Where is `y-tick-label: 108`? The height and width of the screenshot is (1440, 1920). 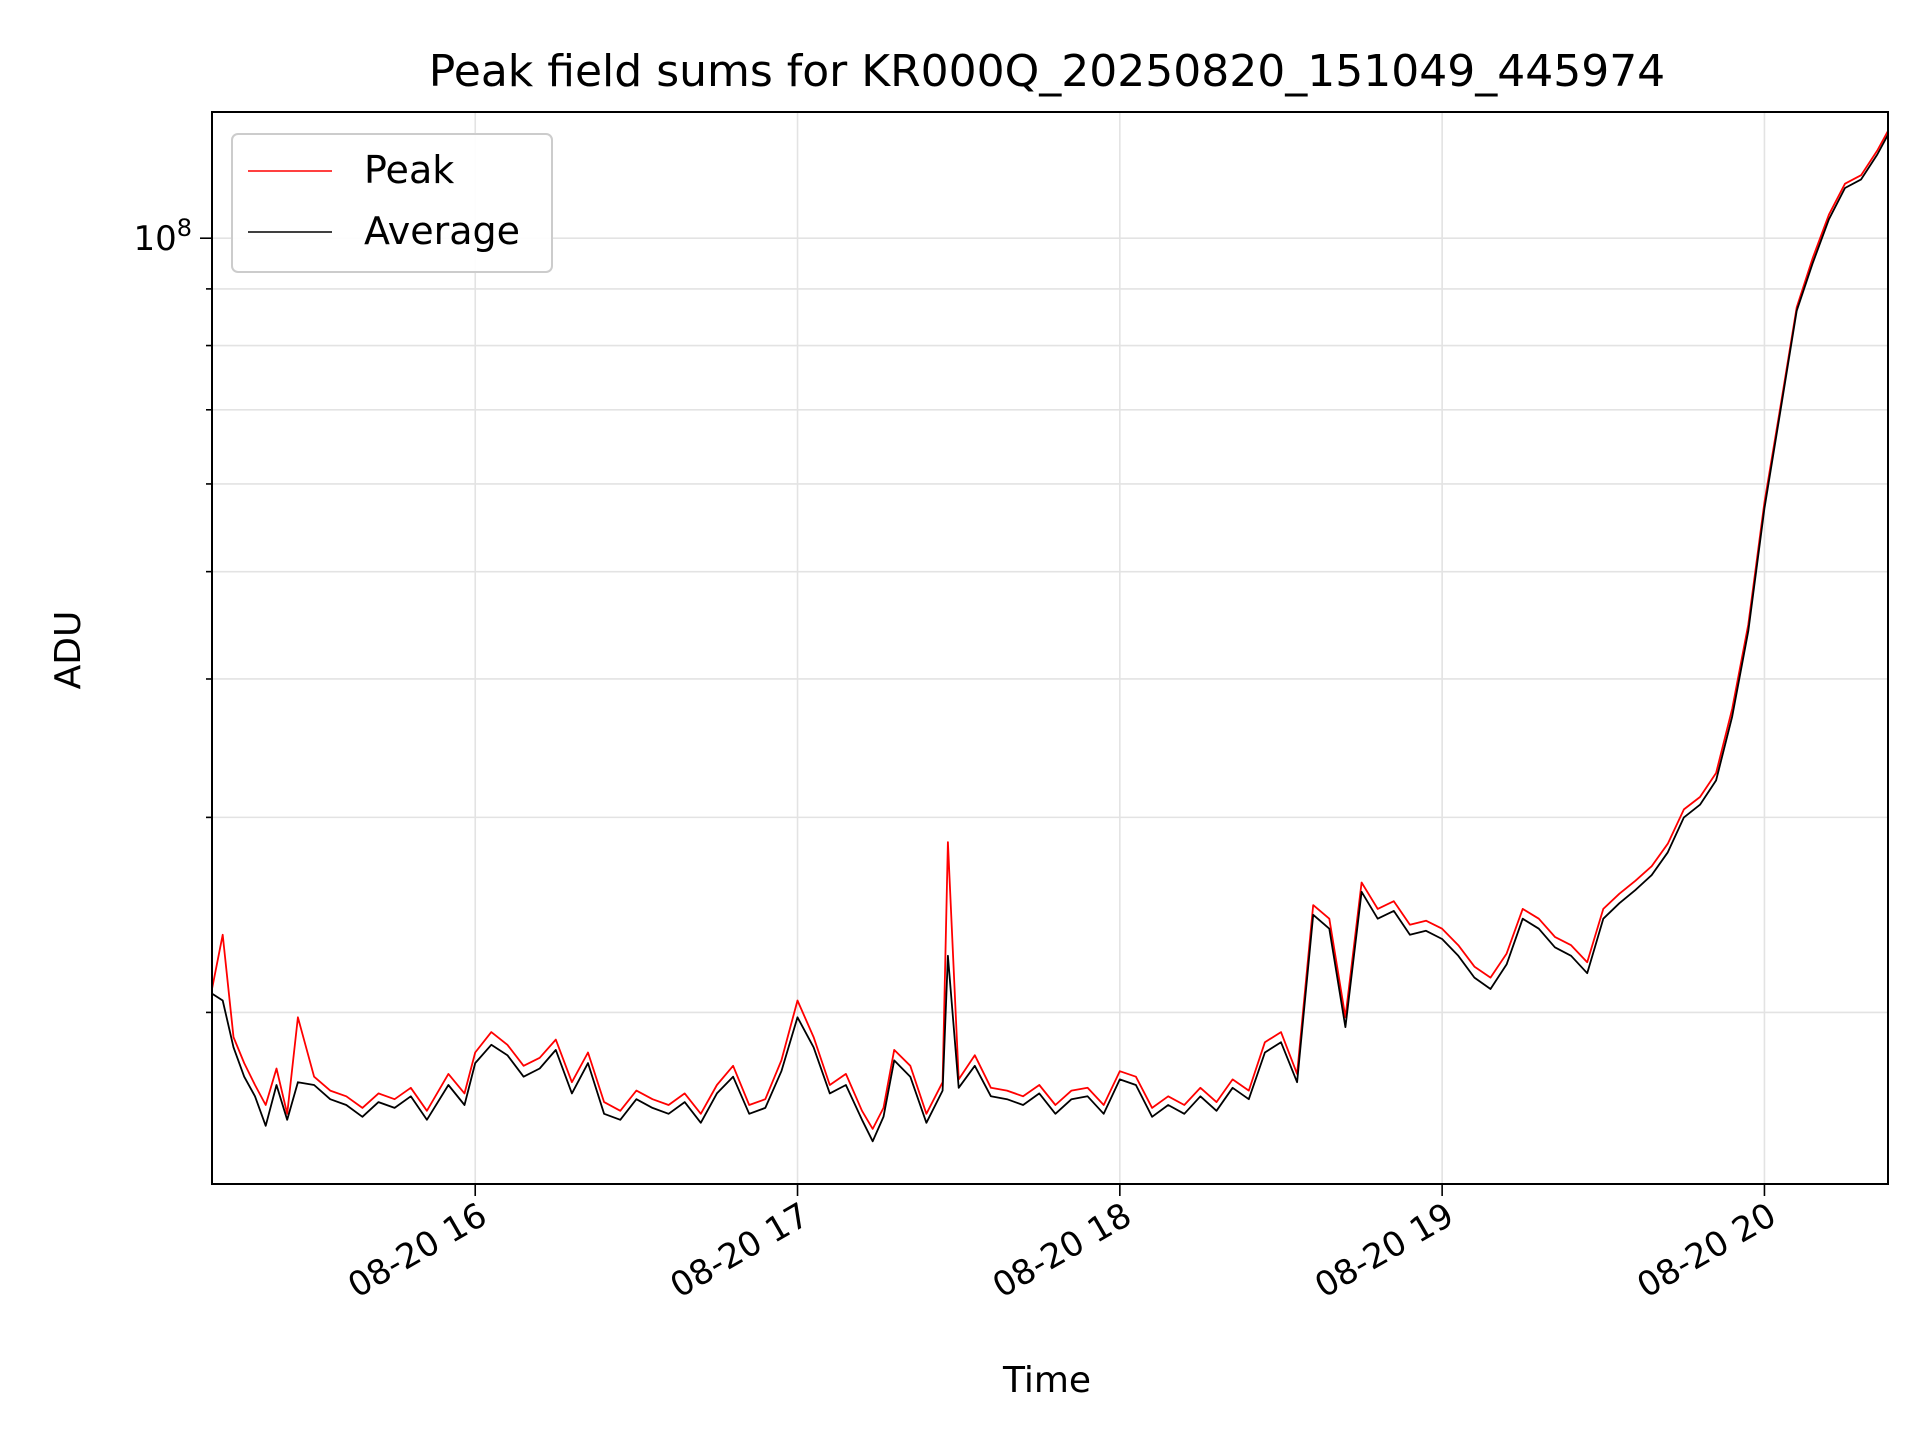
y-tick-label: 108 is located at coordinates (162, 236).